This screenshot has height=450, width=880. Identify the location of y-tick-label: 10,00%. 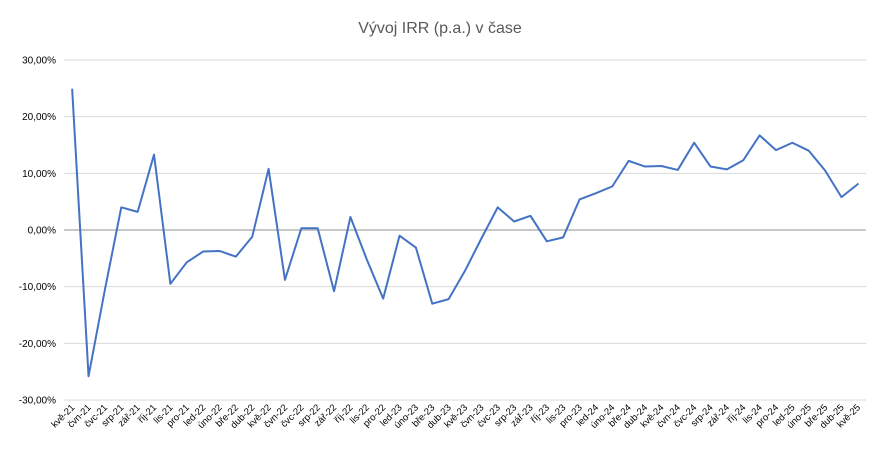
(39, 174).